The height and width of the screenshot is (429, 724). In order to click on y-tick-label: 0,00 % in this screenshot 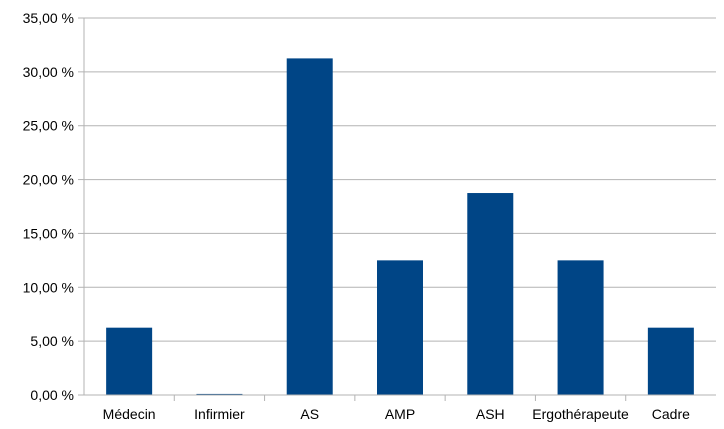, I will do `click(52, 395)`.